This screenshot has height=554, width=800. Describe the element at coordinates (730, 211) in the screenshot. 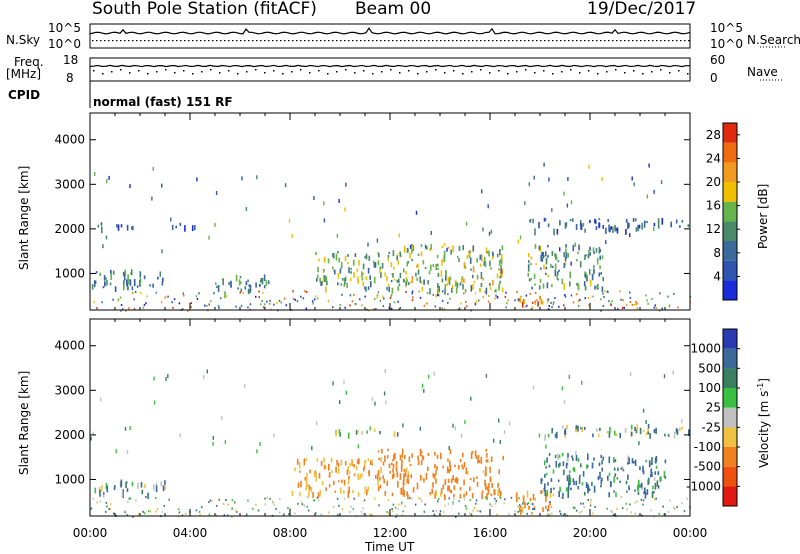

I see `power-colorbar-segment` at that location.